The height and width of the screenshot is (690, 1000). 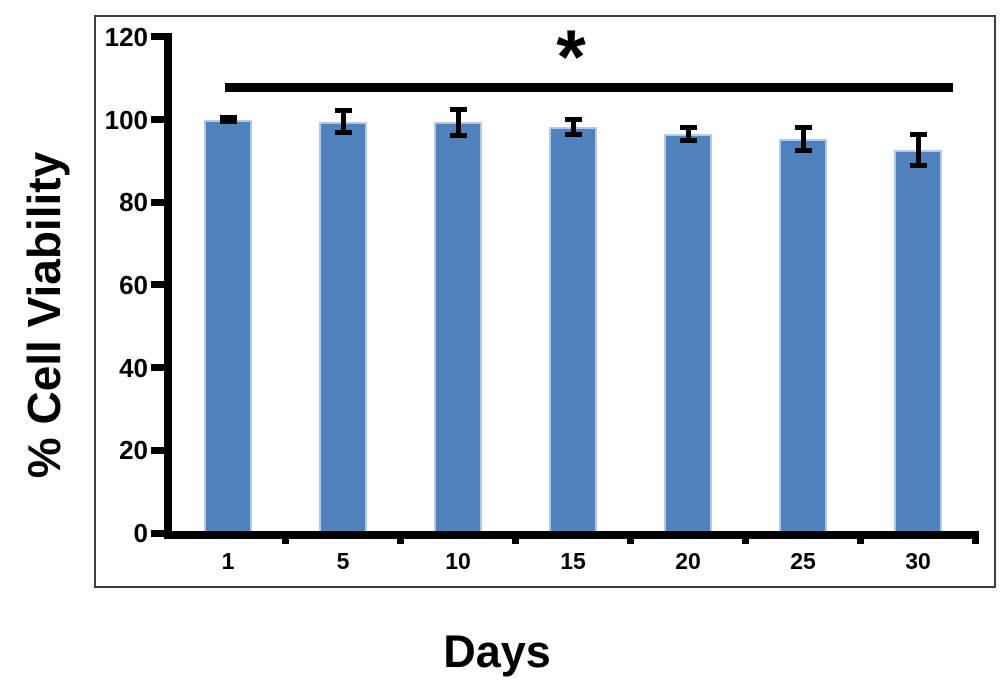 What do you see at coordinates (44, 315) in the screenshot?
I see `y-axis-title: % Cell Viability` at bounding box center [44, 315].